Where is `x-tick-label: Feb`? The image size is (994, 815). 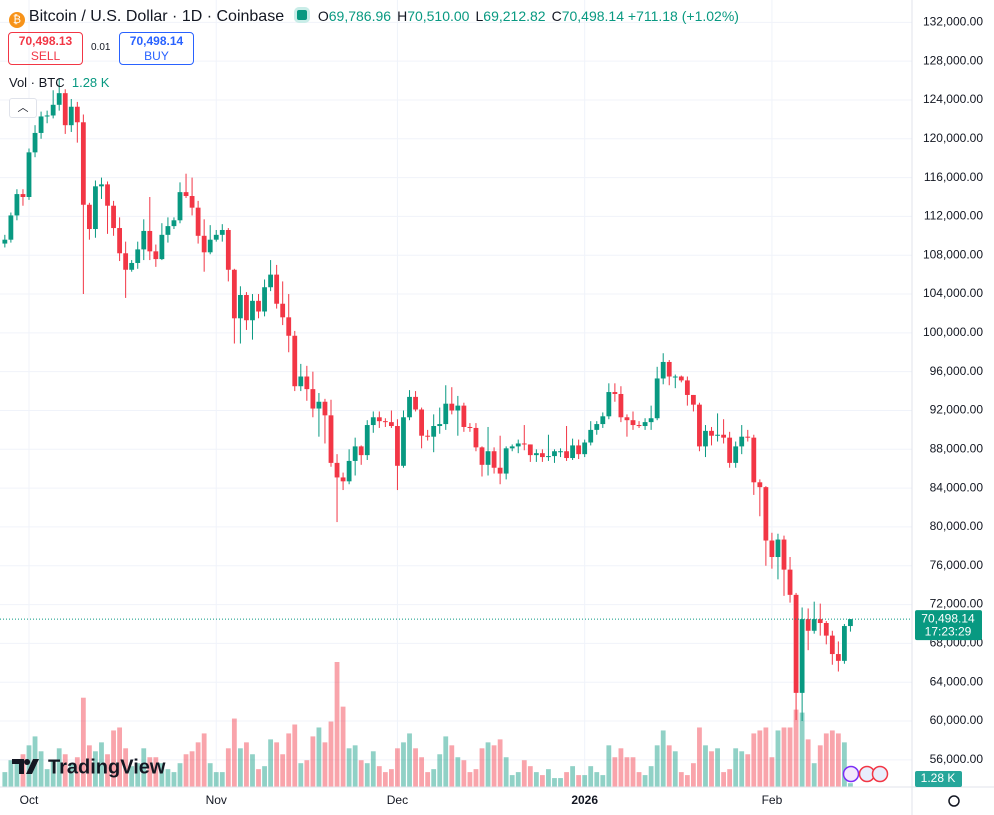
x-tick-label: Feb is located at coordinates (772, 800).